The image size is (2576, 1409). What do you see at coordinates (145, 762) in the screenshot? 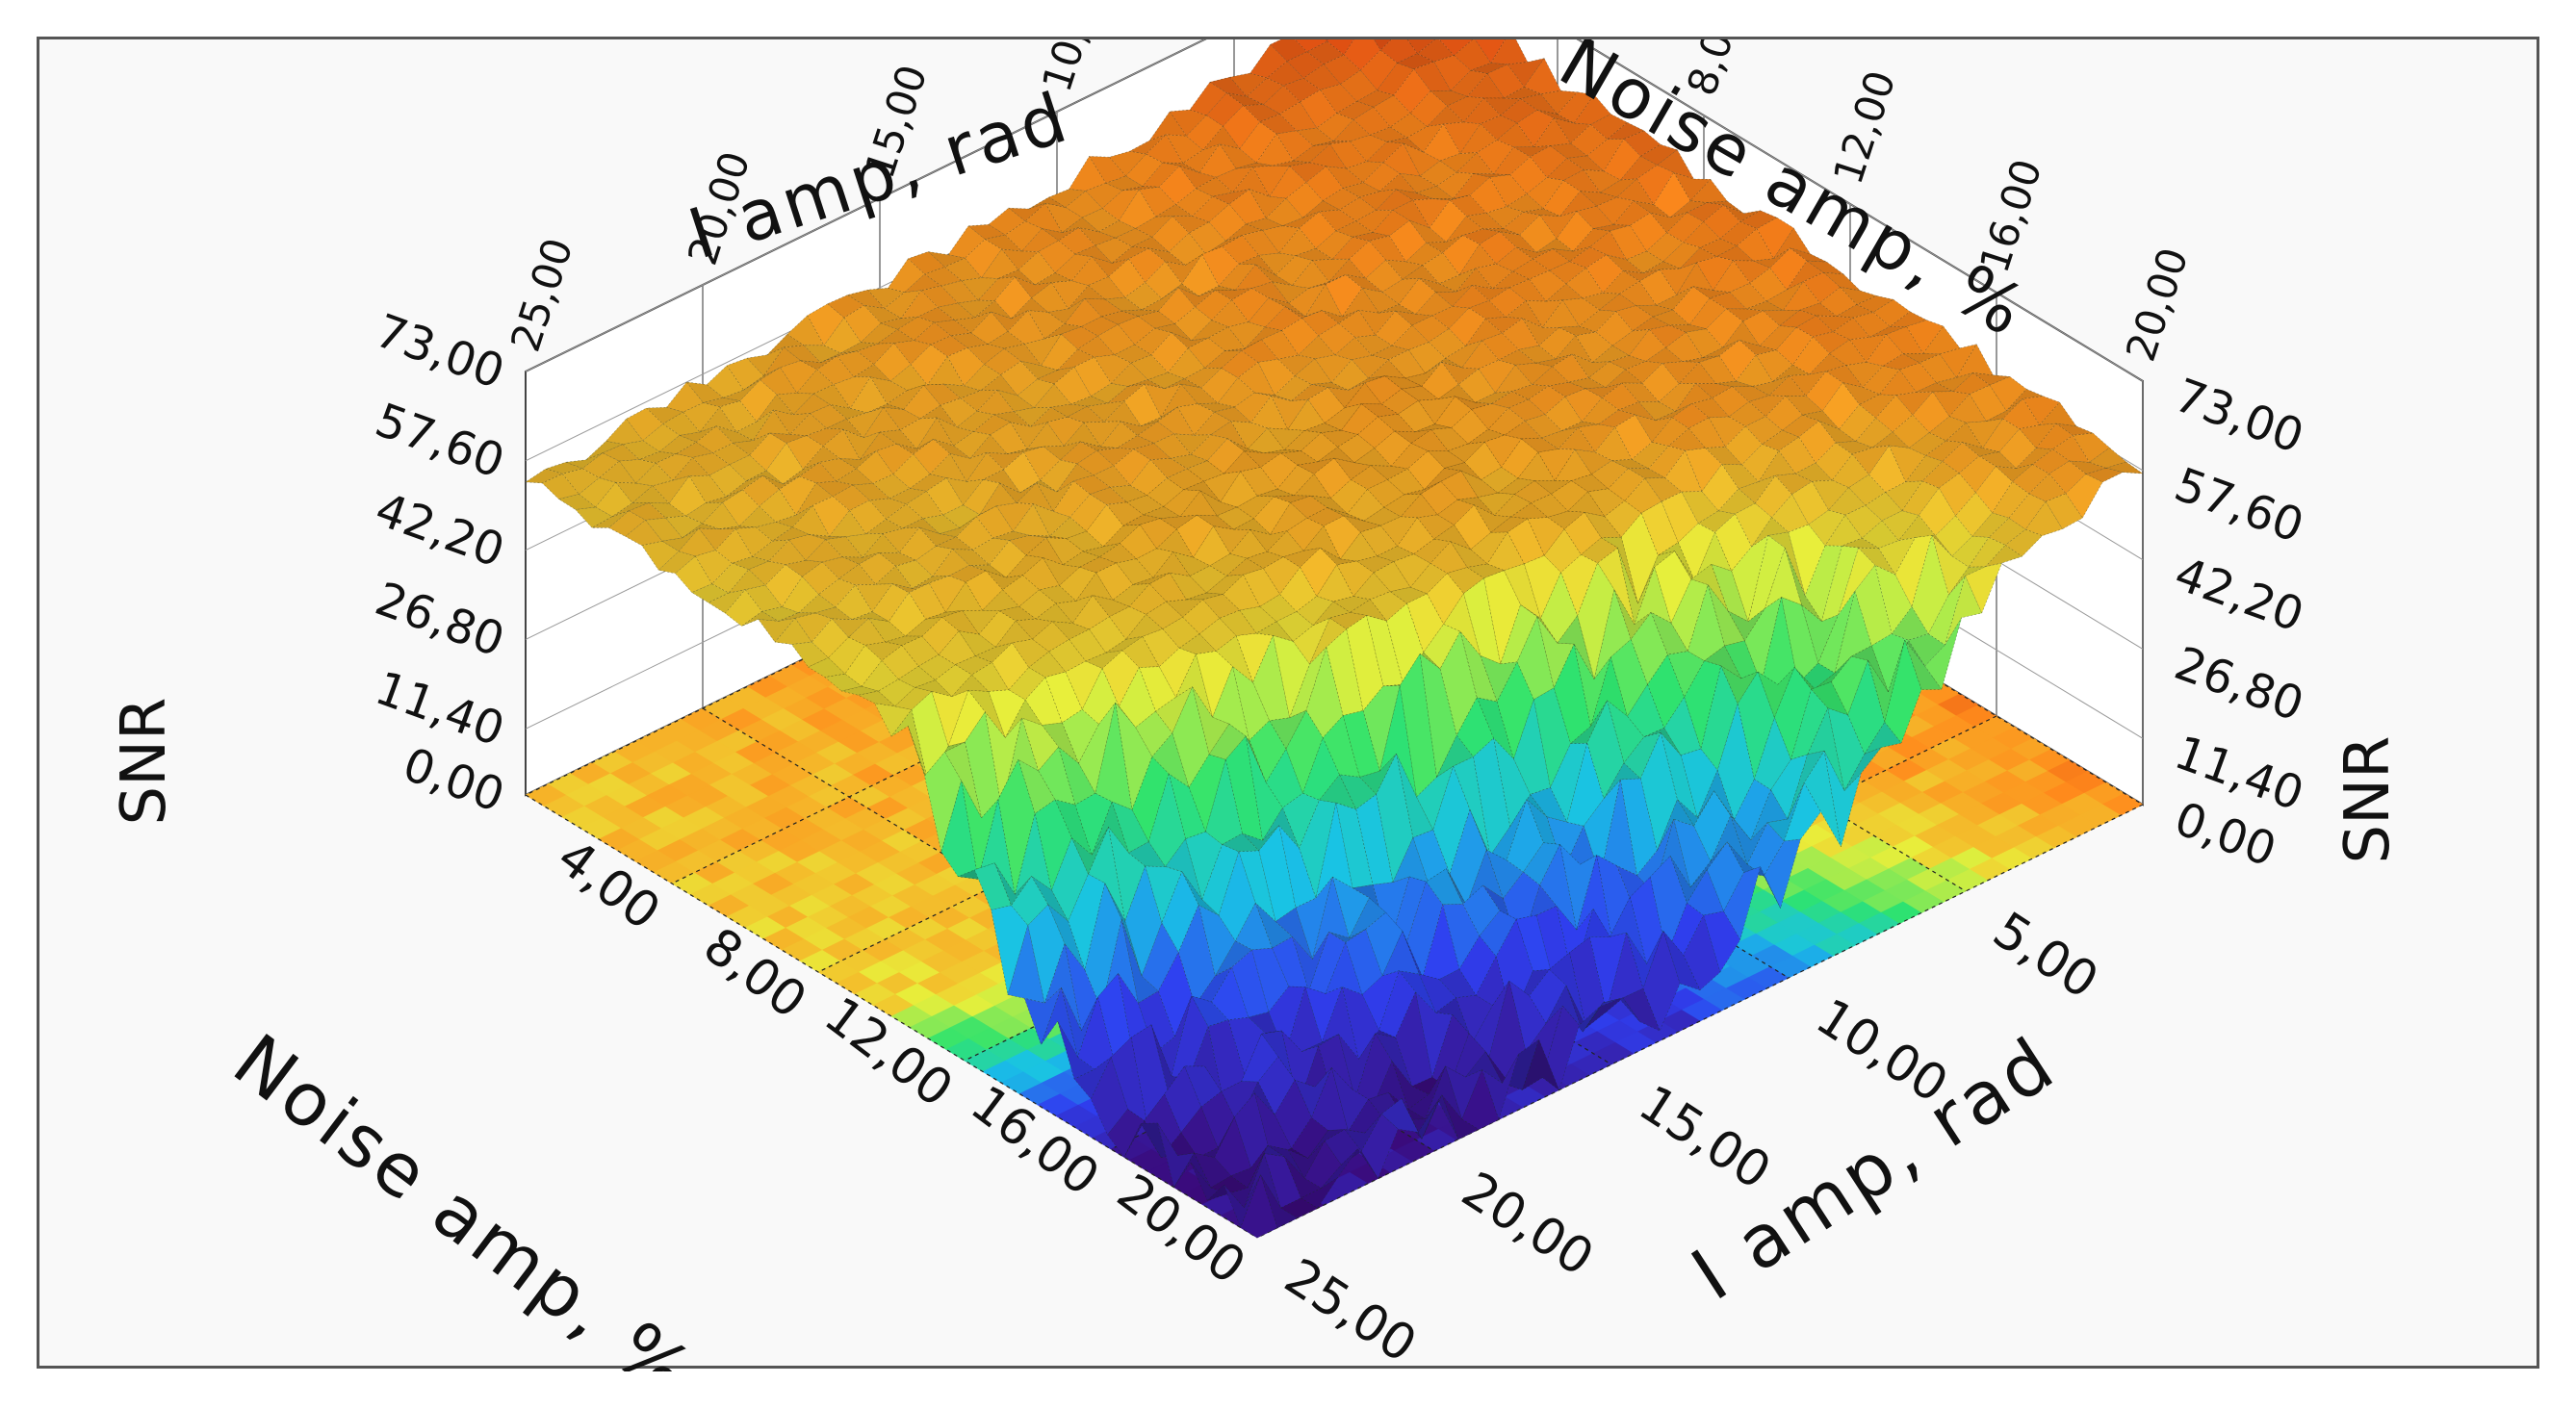
I see `snr-axis-title-left: SNR` at bounding box center [145, 762].